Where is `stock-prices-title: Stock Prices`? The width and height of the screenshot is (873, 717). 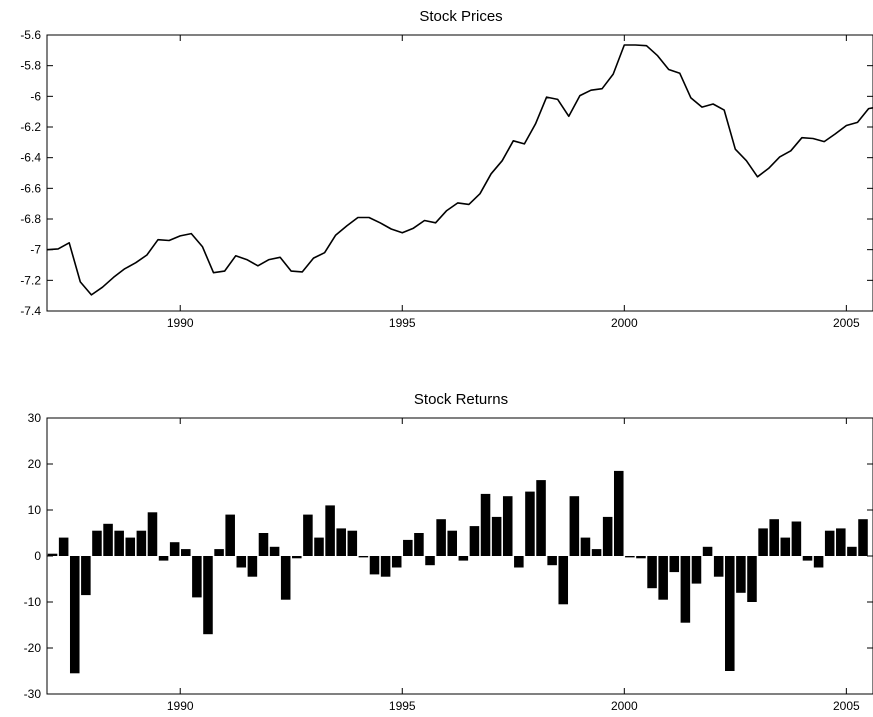
stock-prices-title: Stock Prices is located at coordinates (460, 16).